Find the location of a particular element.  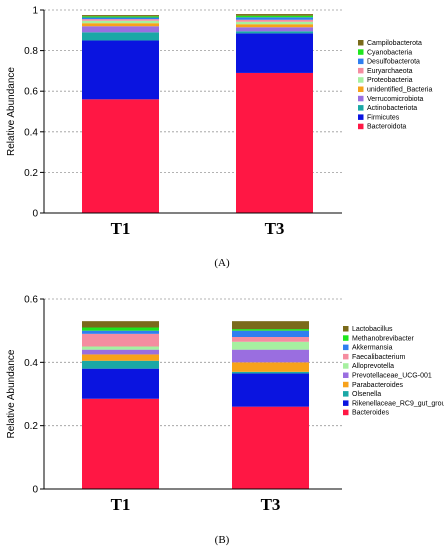

legend-label: Lactobacillus is located at coordinates (372, 329).